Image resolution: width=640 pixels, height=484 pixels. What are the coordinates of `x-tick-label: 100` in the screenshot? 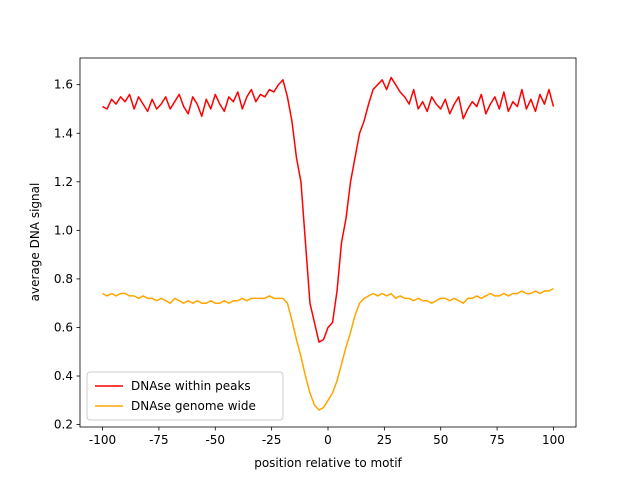 It's located at (553, 440).